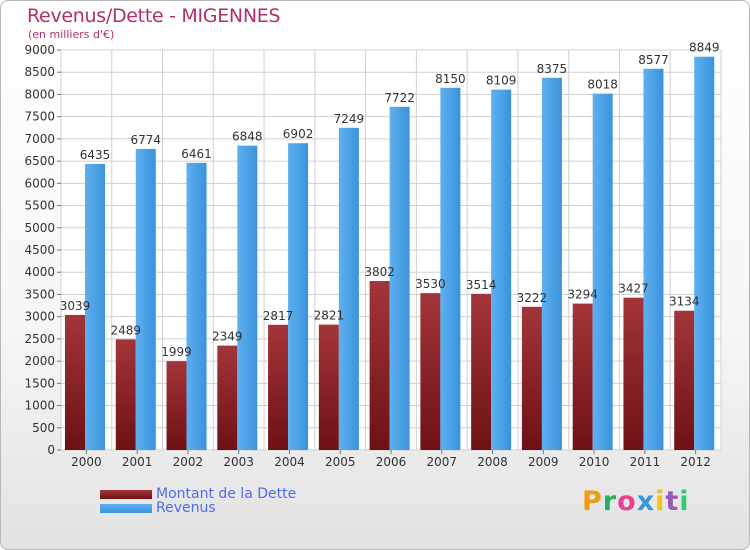  What do you see at coordinates (329, 316) in the screenshot?
I see `data-label-debt: 2821` at bounding box center [329, 316].